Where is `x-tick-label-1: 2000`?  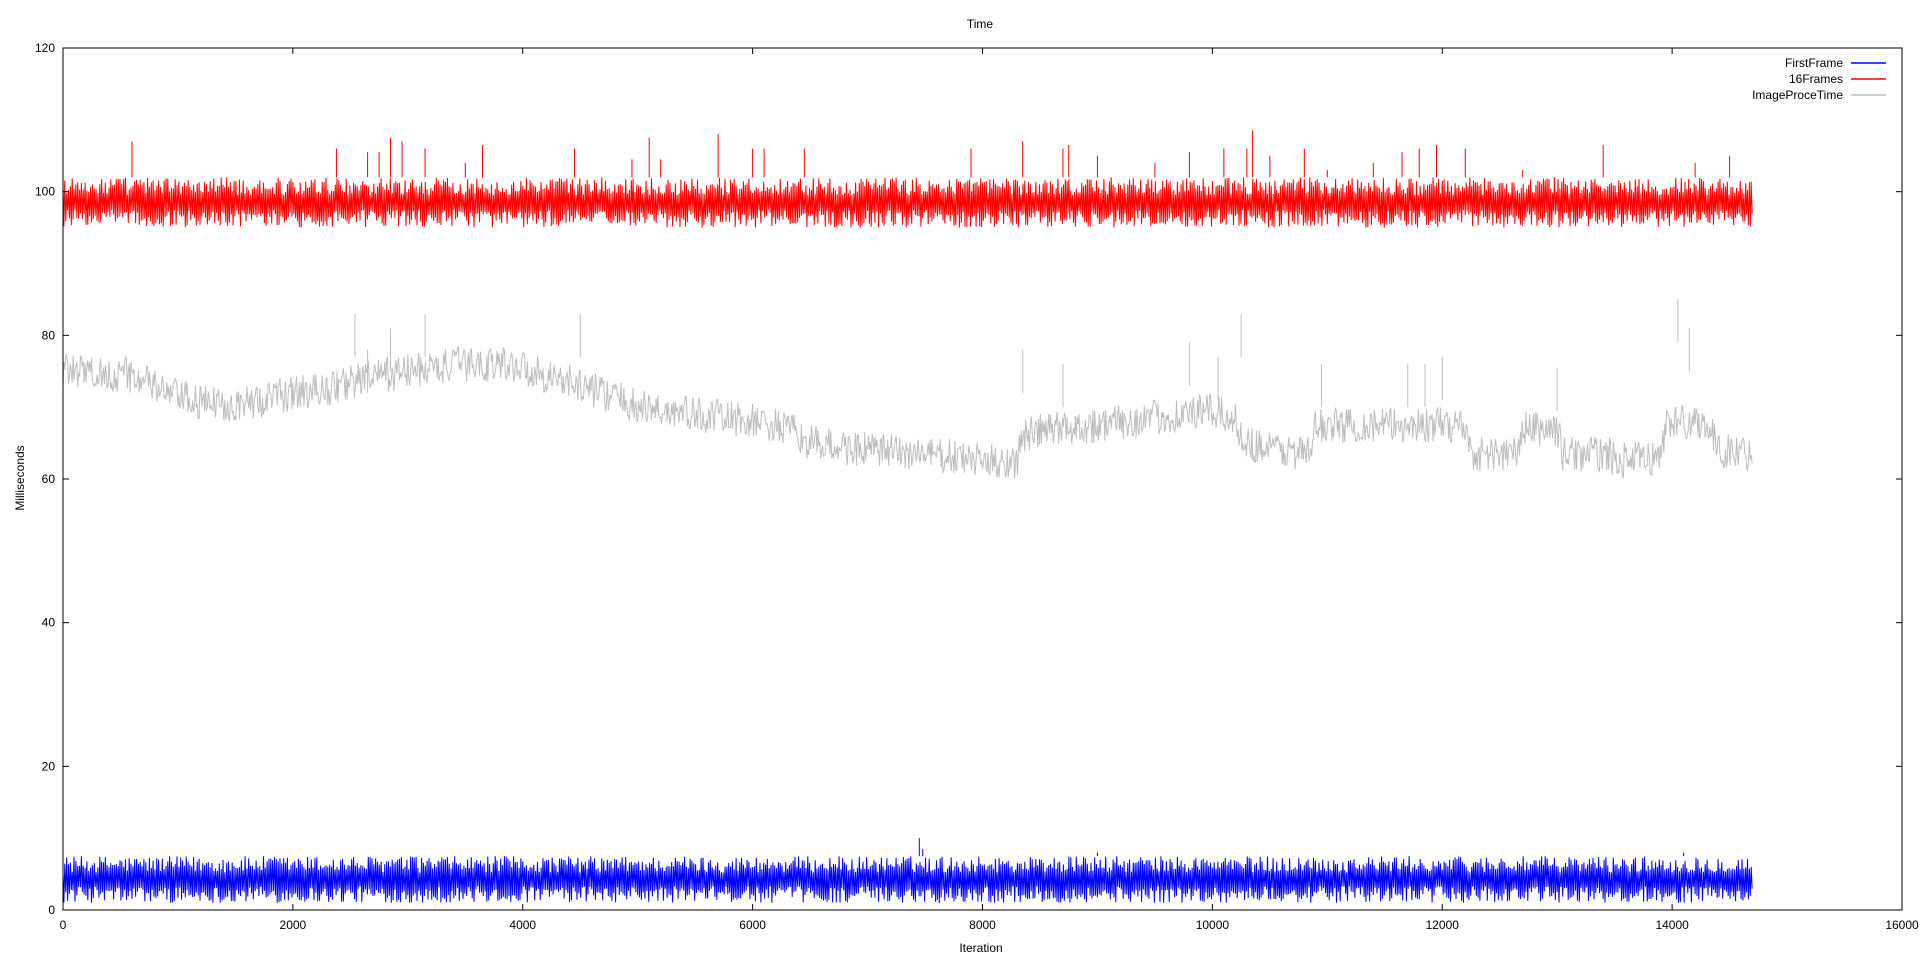
x-tick-label-1: 2000 is located at coordinates (293, 925).